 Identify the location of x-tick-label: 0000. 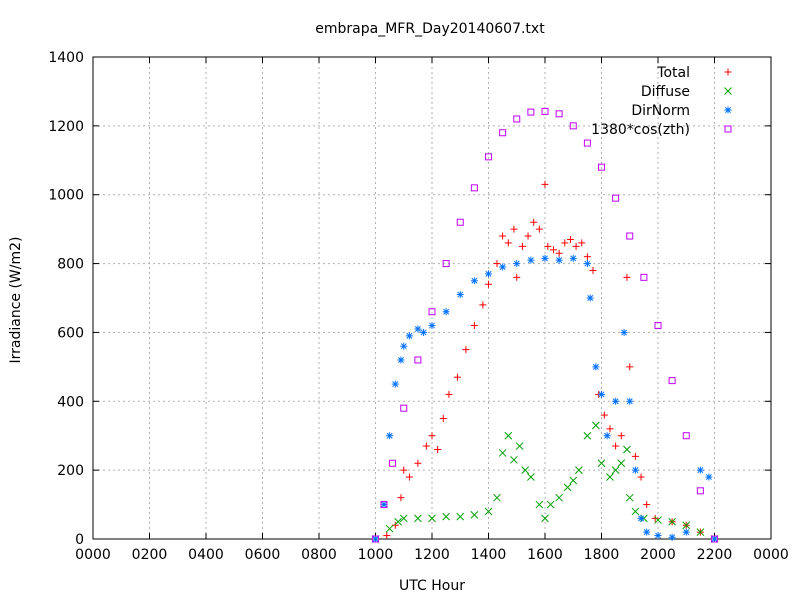
(93, 555).